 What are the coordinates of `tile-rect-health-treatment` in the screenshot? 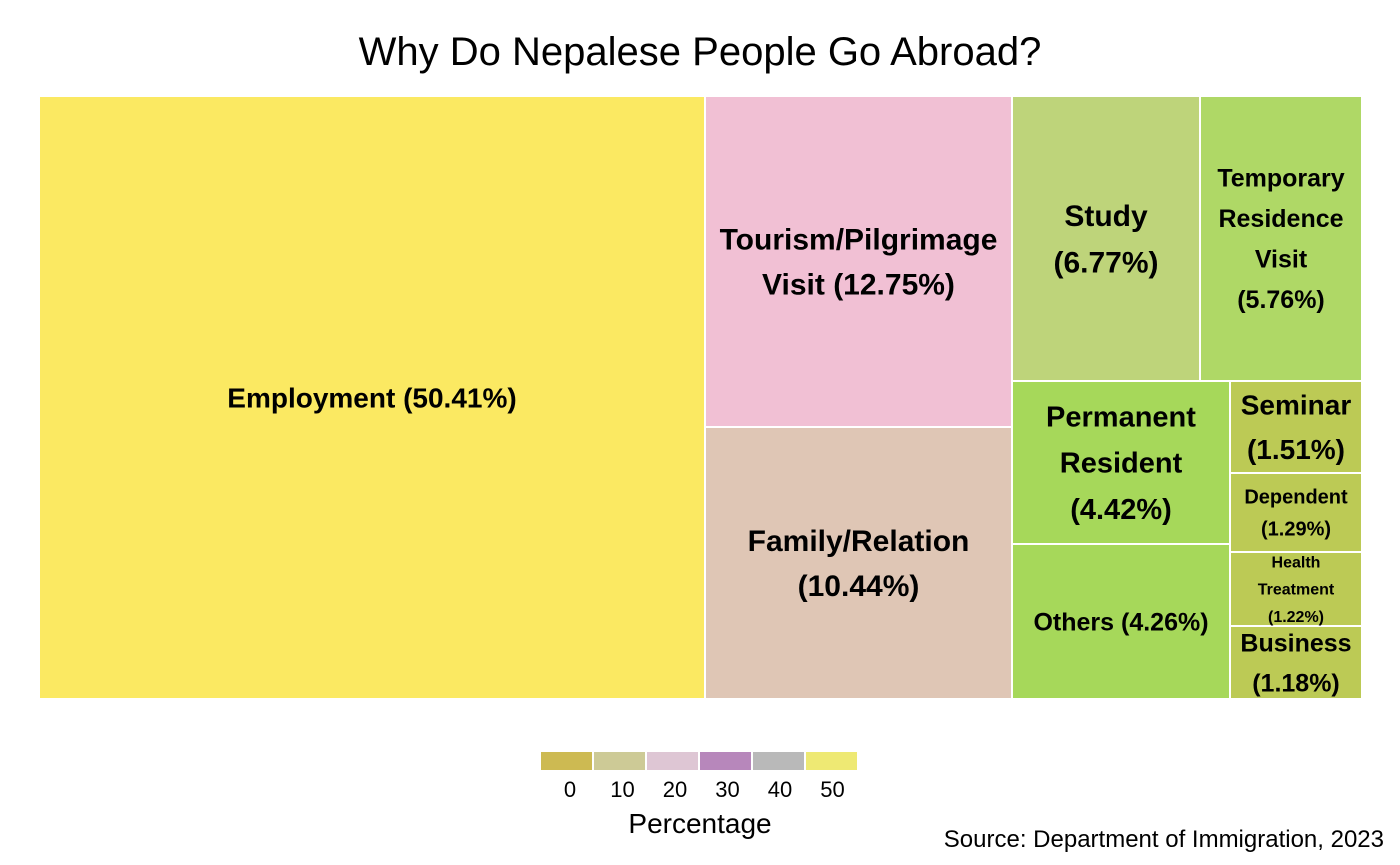 It's located at (1296, 589).